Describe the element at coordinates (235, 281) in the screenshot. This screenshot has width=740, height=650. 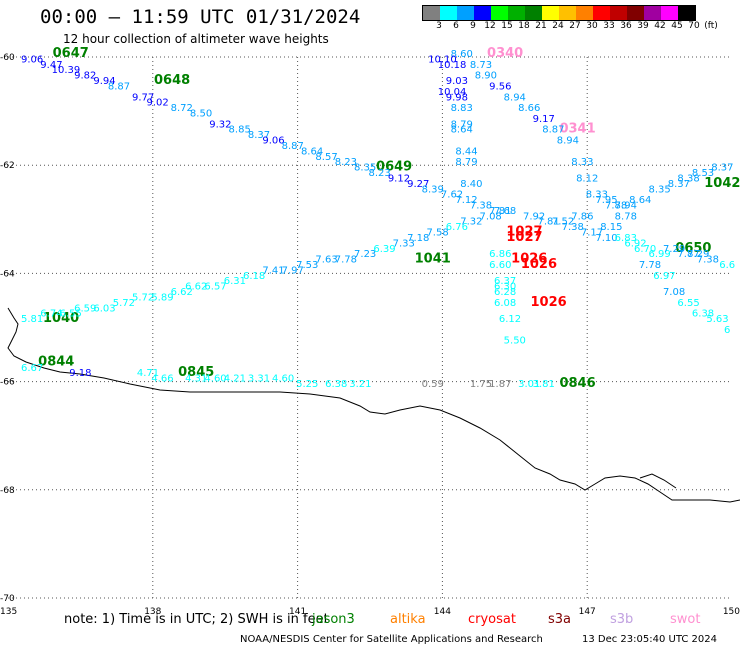
I see `wave-height-value: 6.31` at that location.